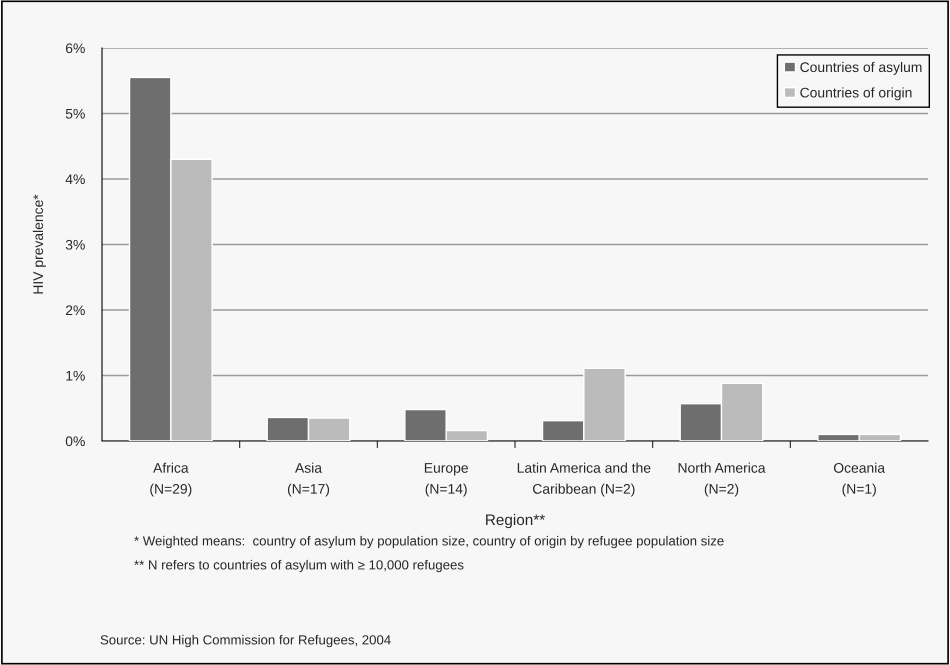  What do you see at coordinates (39, 244) in the screenshot?
I see `y-axis-title: HIV prevalence*` at bounding box center [39, 244].